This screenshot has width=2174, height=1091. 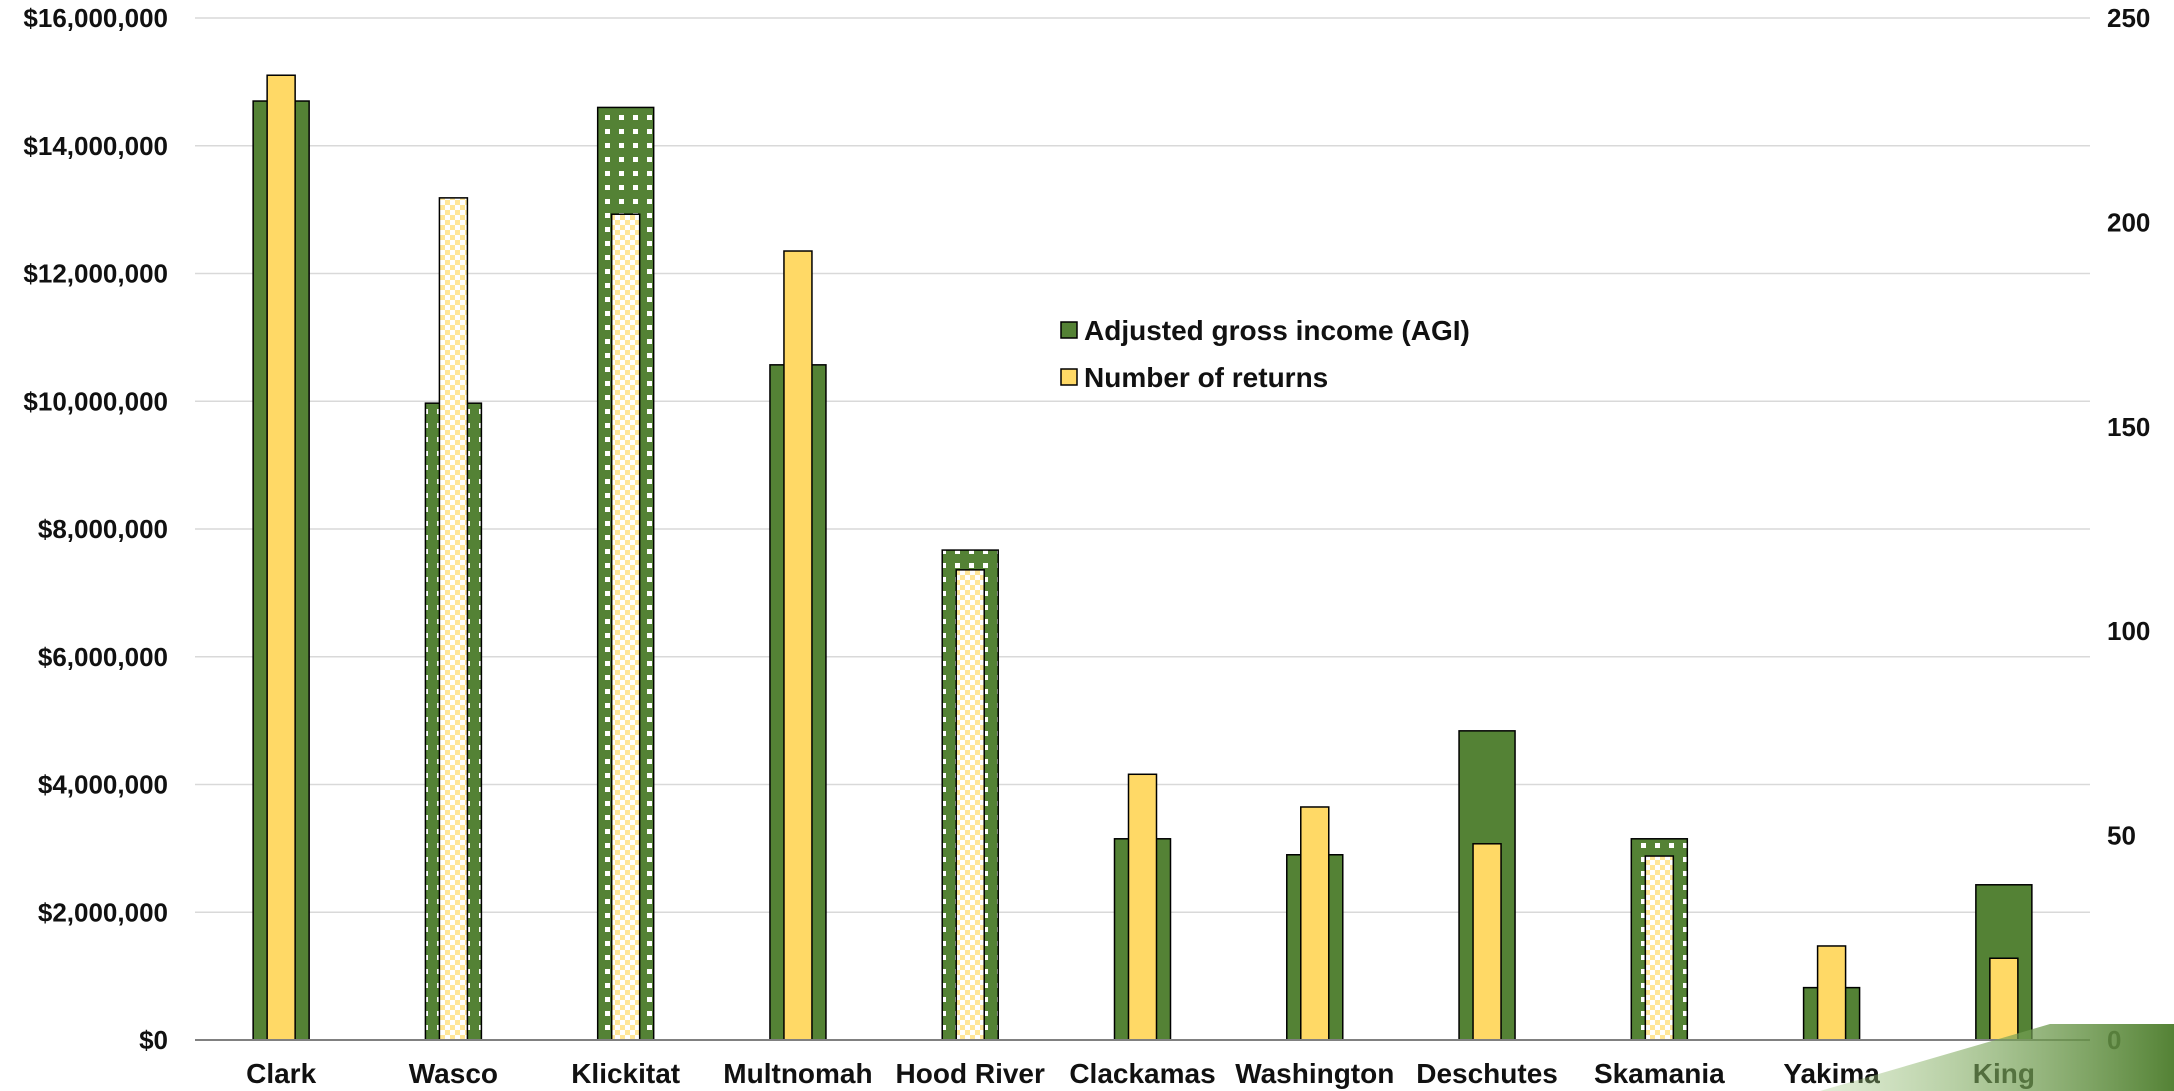 What do you see at coordinates (95, 401) in the screenshot?
I see `y-left-tick-label: $10,000,000` at bounding box center [95, 401].